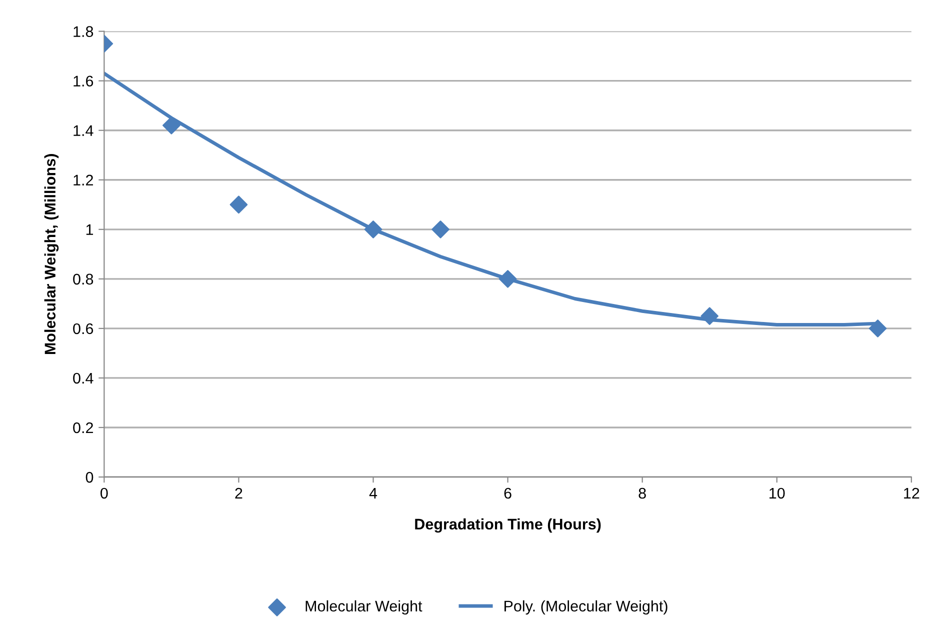  Describe the element at coordinates (89, 229) in the screenshot. I see `y-tick-label: 1` at that location.